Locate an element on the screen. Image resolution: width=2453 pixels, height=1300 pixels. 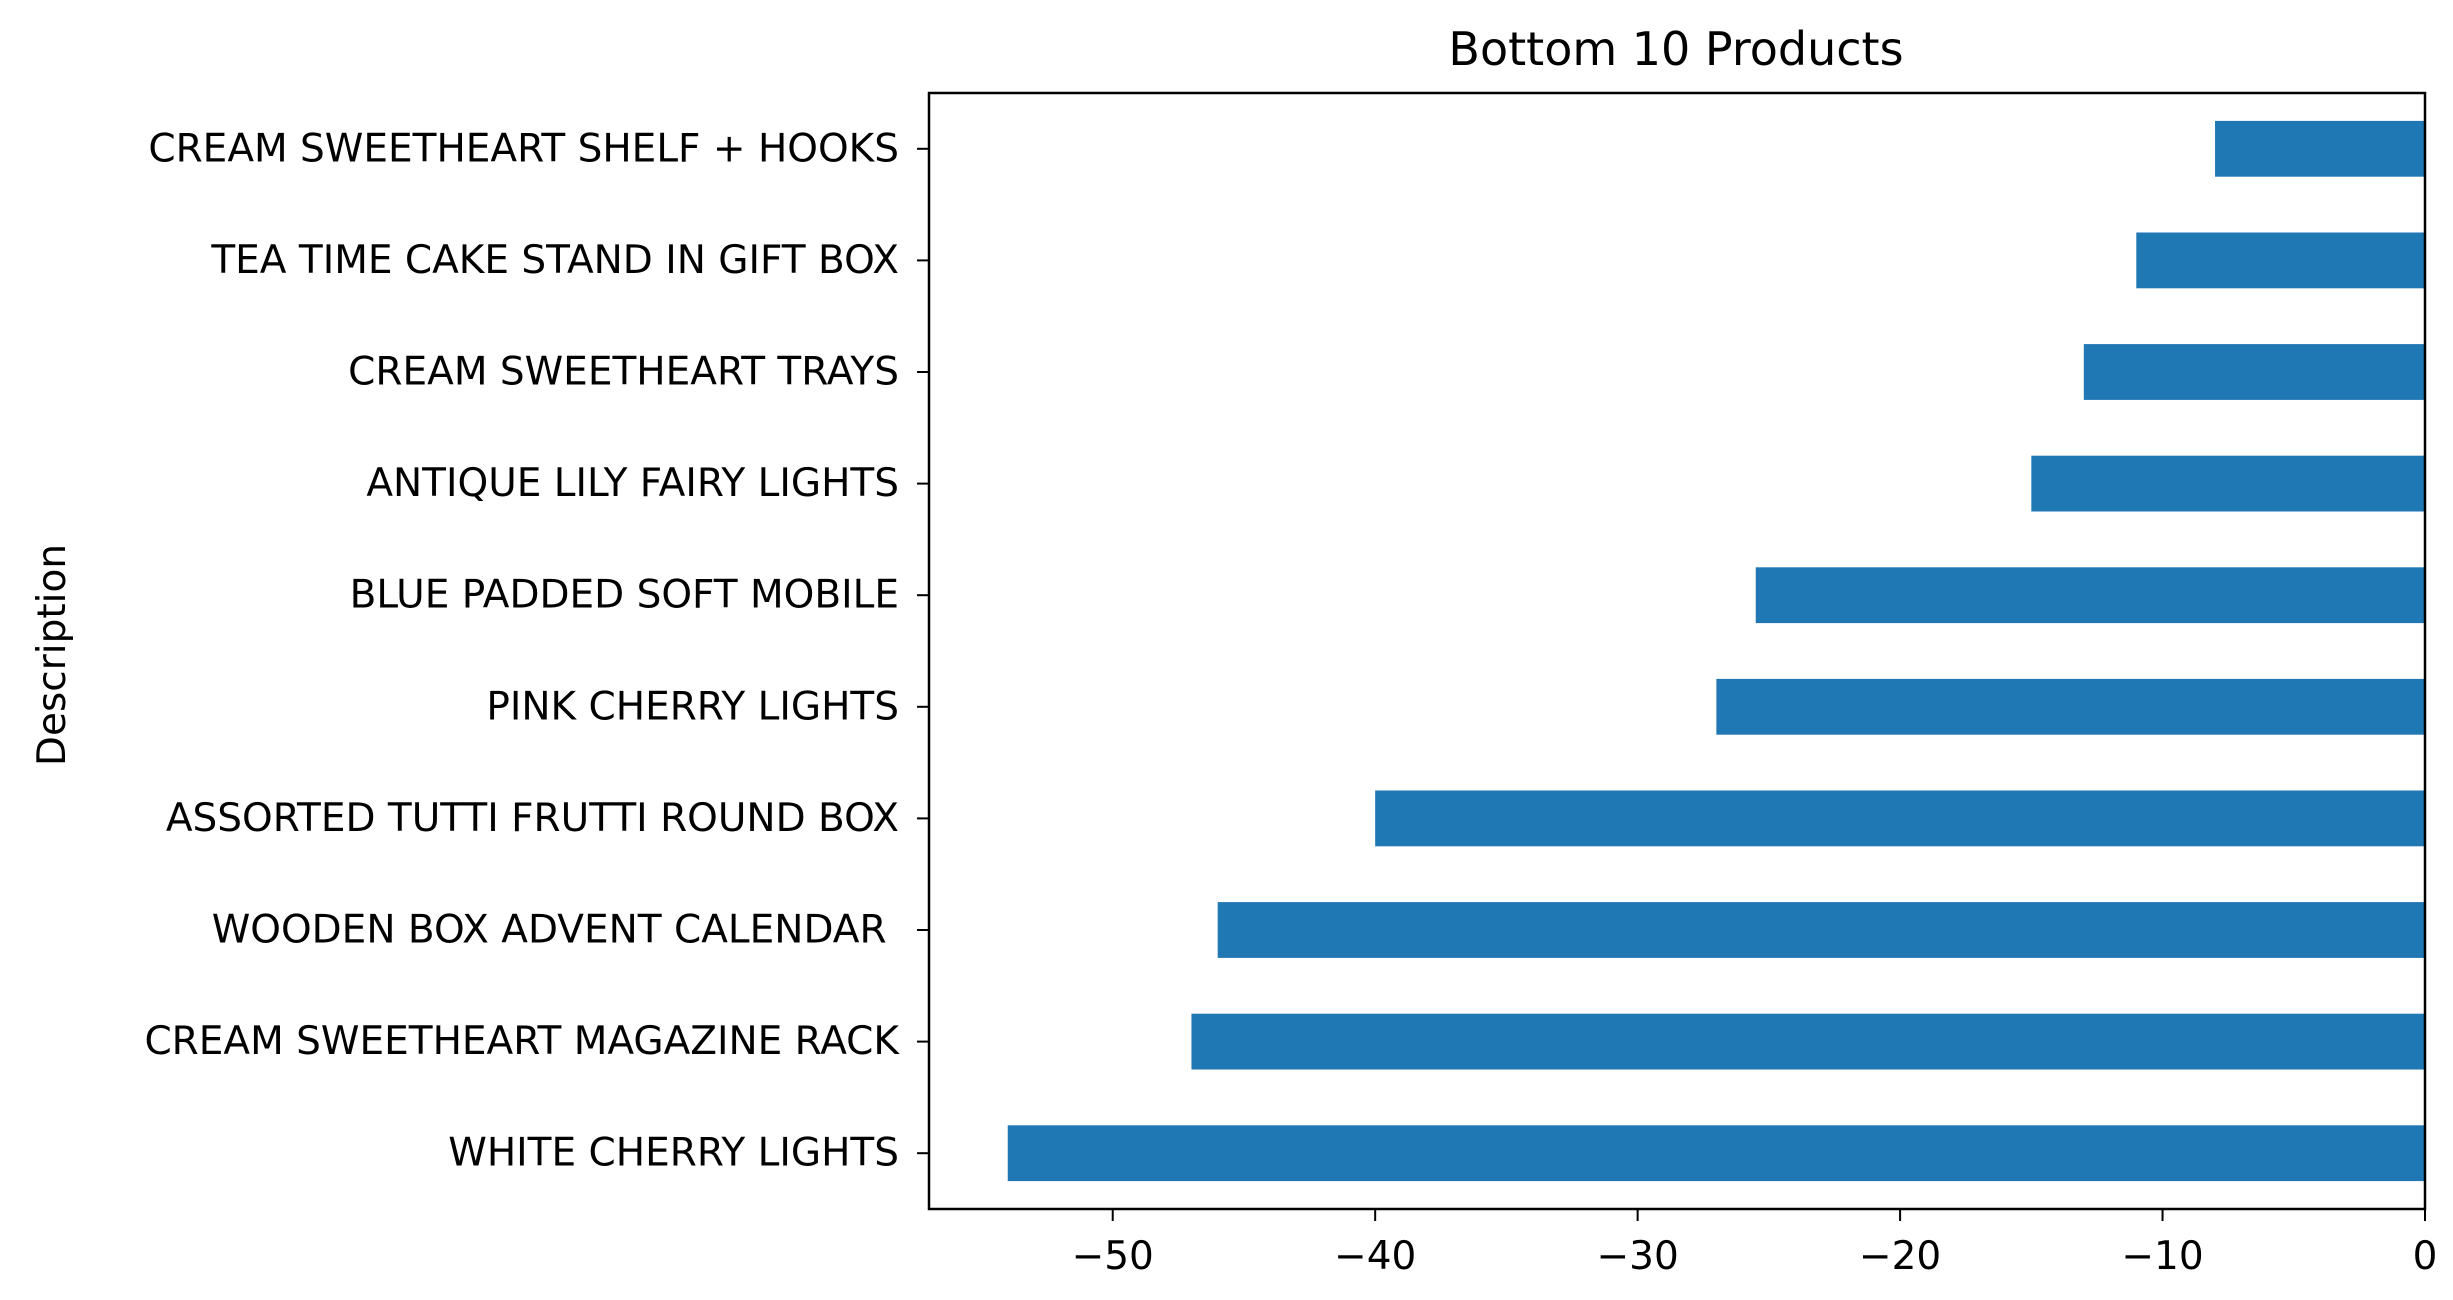
y-axis-title: Description is located at coordinates (52, 655).